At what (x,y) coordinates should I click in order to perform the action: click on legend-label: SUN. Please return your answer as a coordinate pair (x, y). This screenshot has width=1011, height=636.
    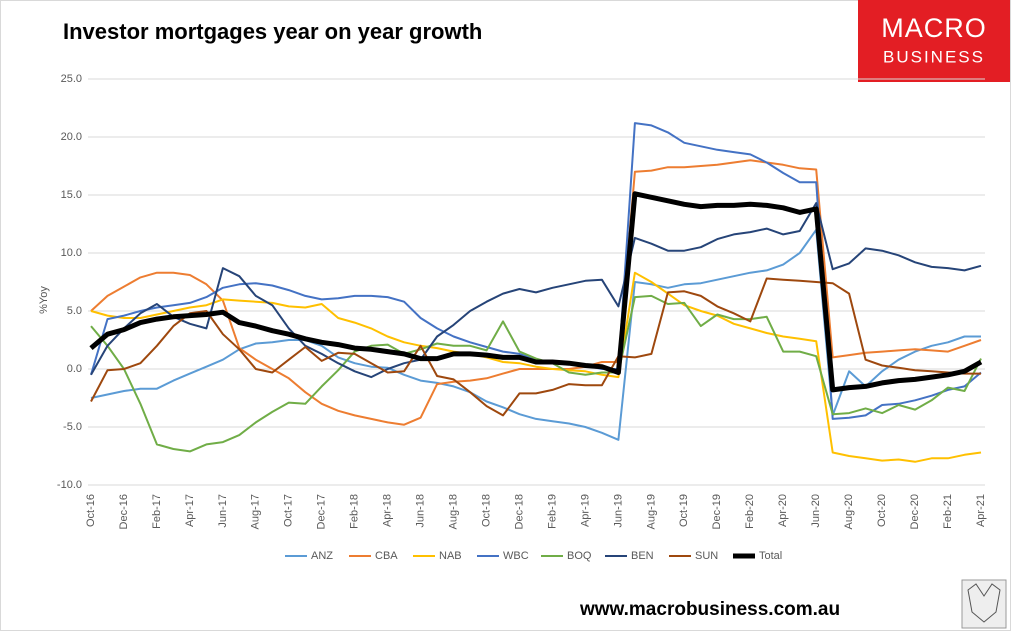
    Looking at the image, I should click on (706, 556).